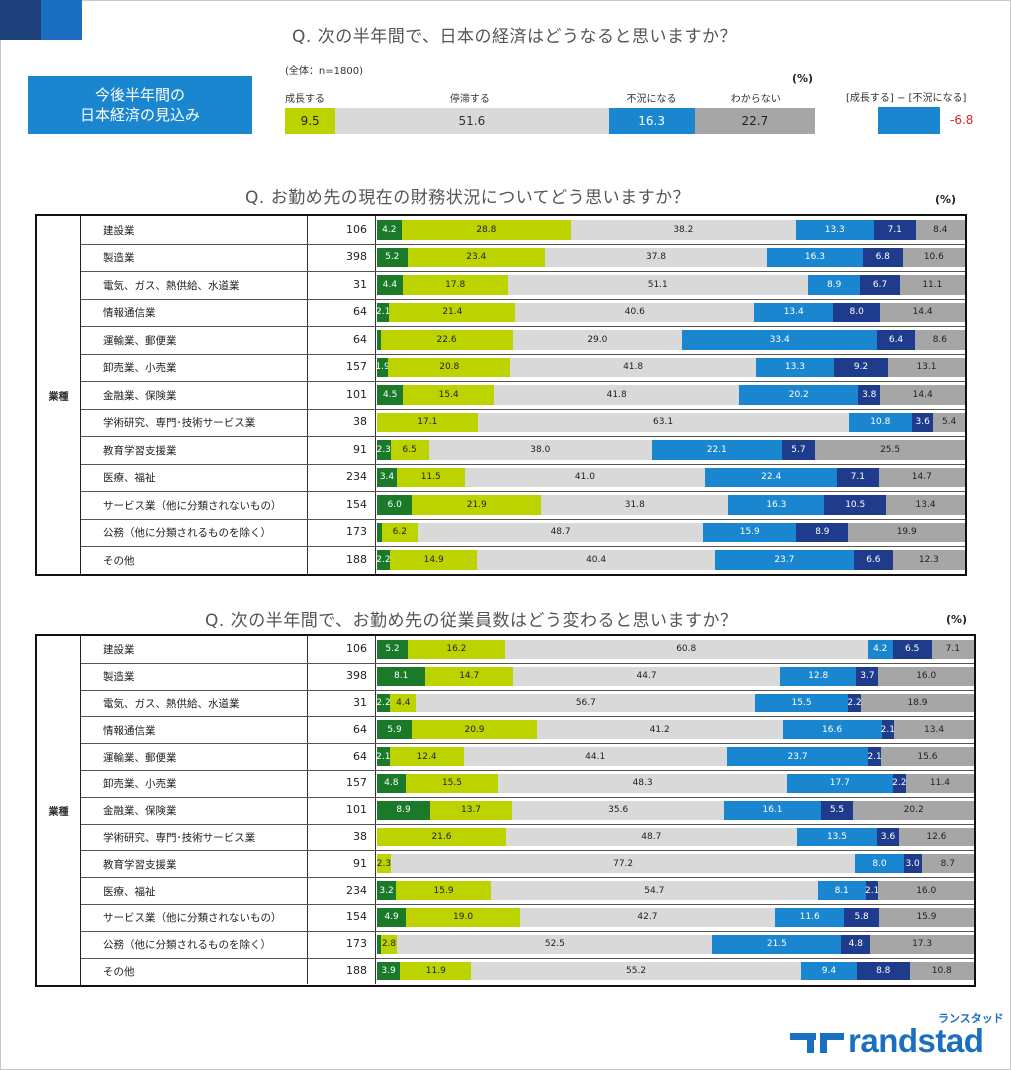  I want to click on bar-segment: 42.7, so click(647, 917).